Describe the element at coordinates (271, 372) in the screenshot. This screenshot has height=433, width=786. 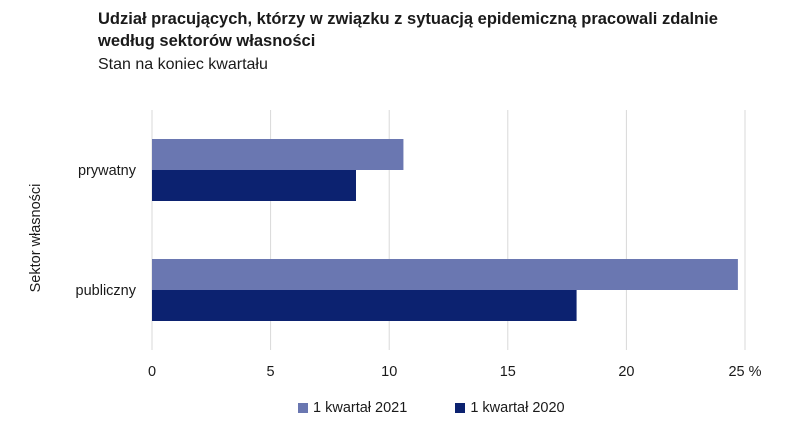
I see `x-tick-label: 5` at that location.